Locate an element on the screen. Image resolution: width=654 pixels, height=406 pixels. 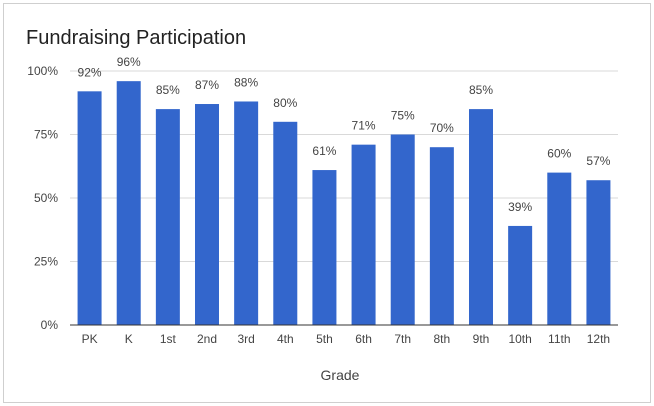
bar-11th is located at coordinates (559, 248).